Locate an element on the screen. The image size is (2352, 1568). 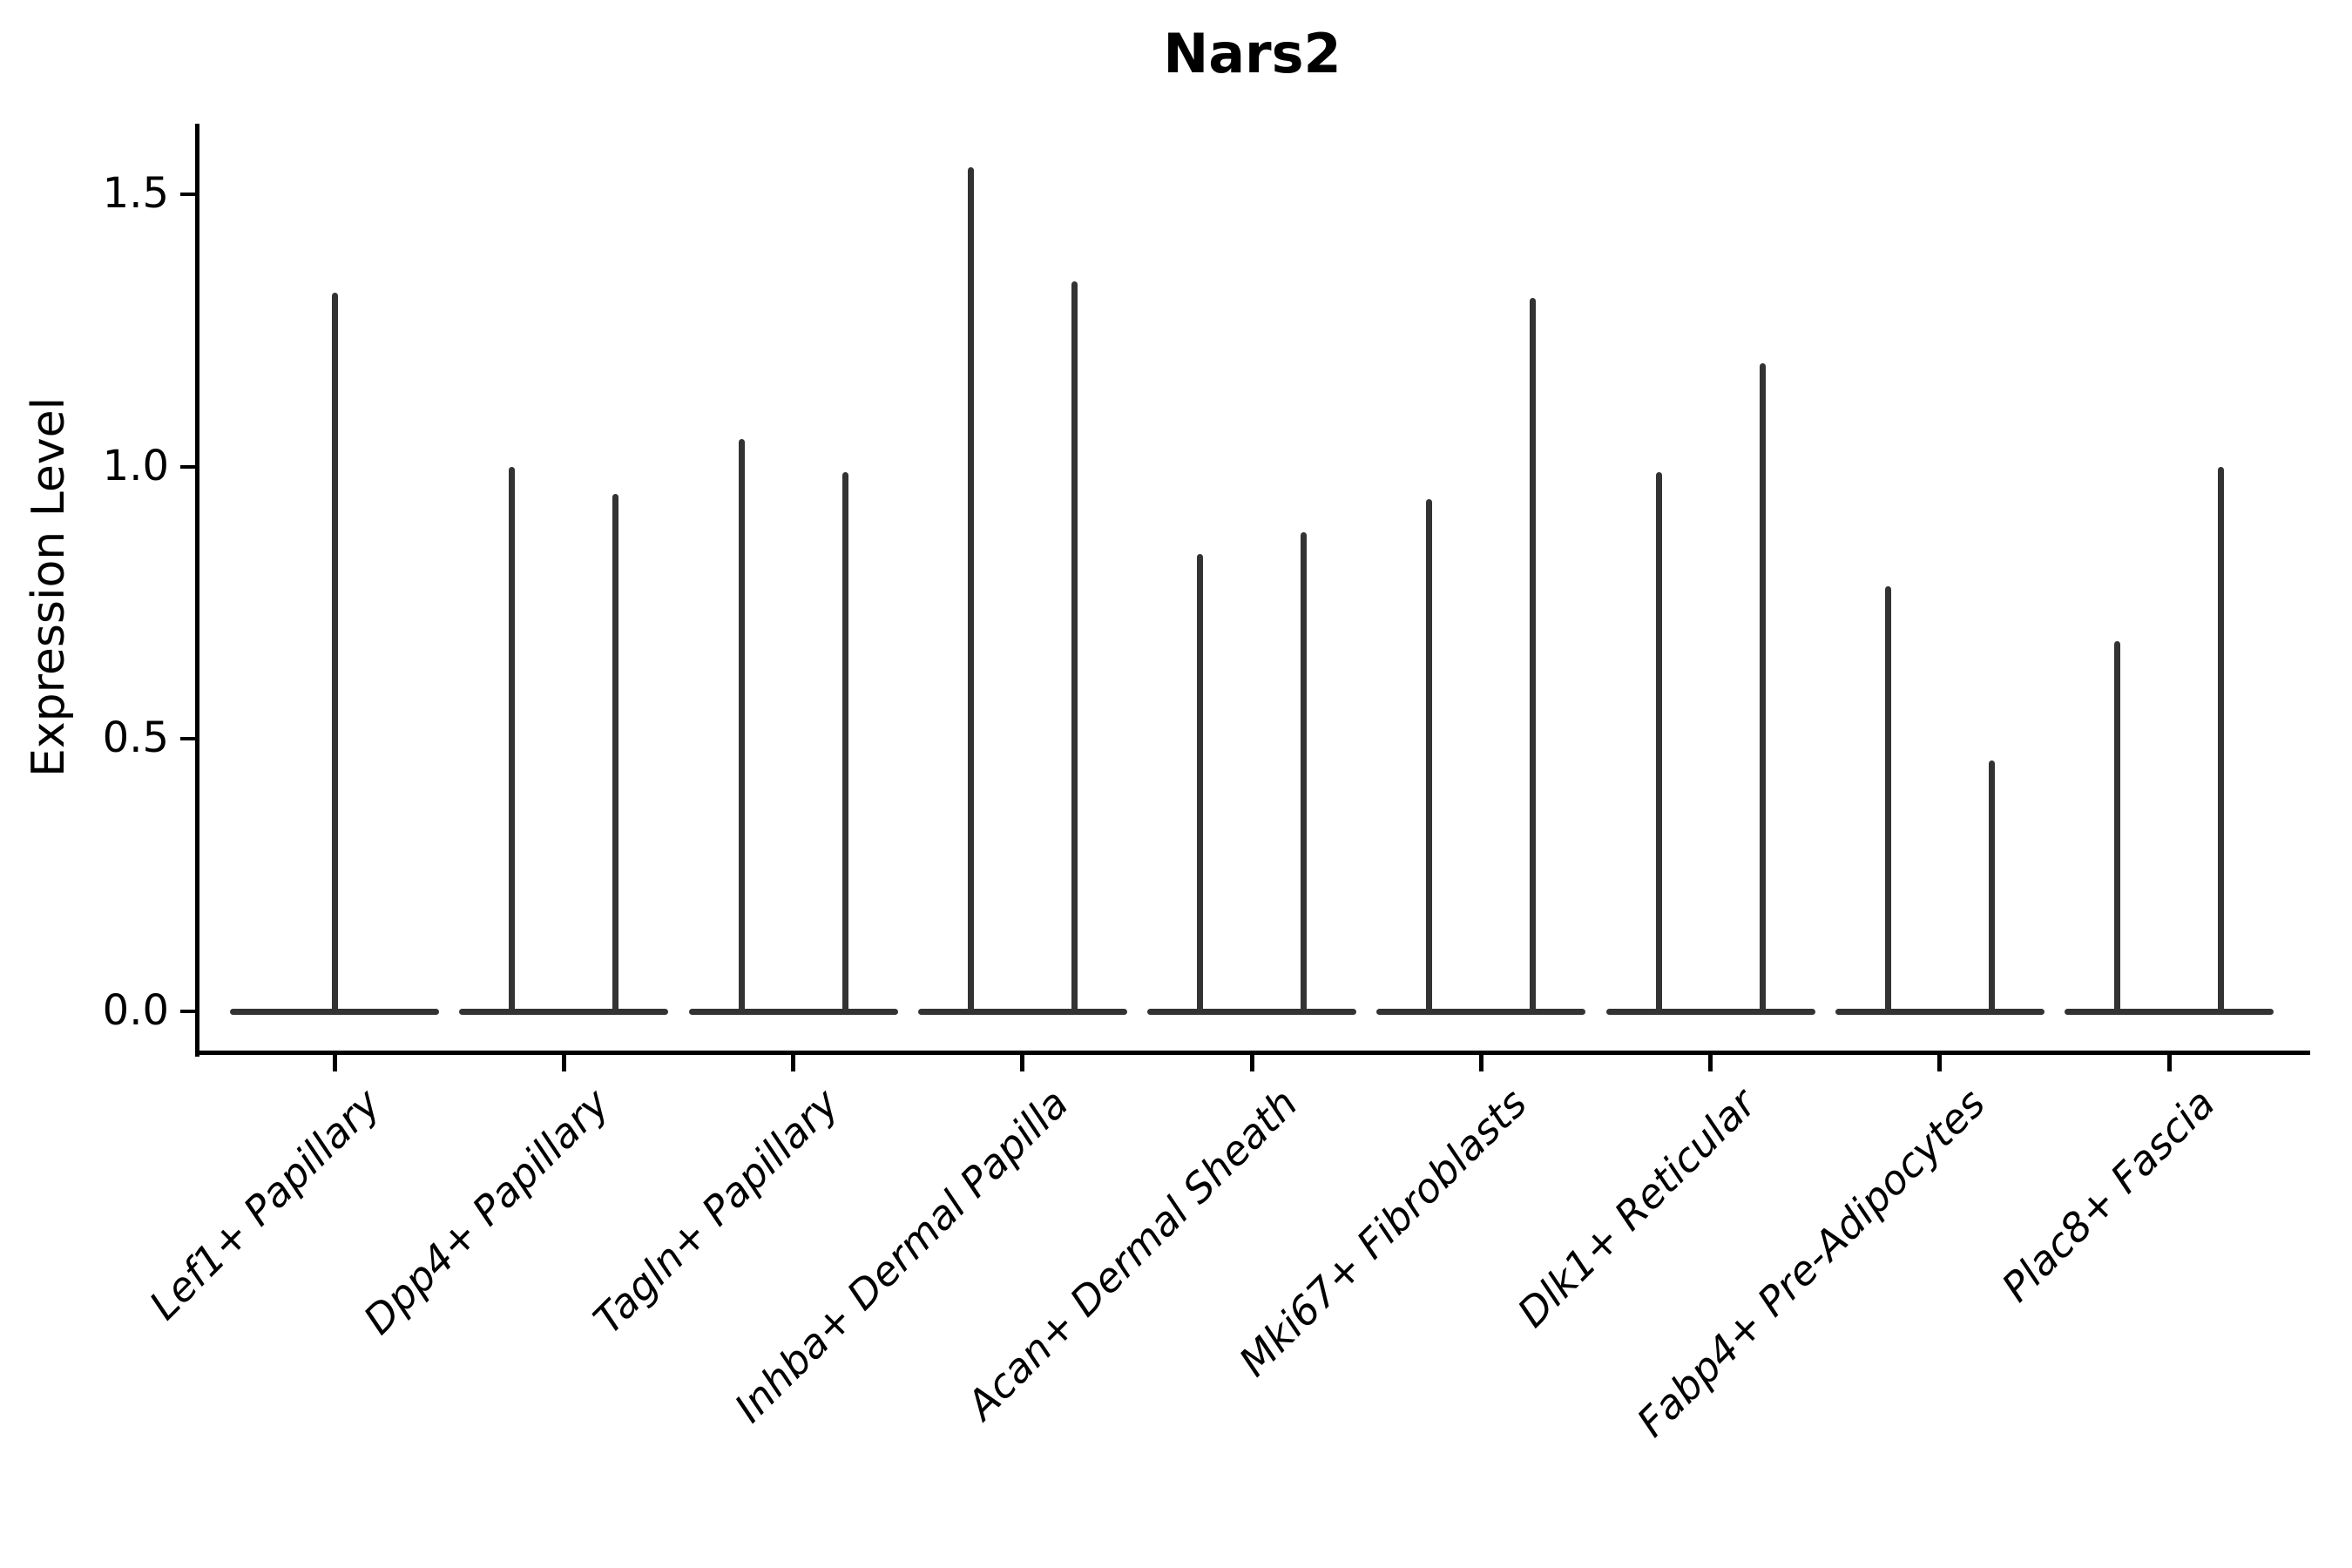
x-tick-label: Plac8+ Fascia is located at coordinates (2108, 1195).